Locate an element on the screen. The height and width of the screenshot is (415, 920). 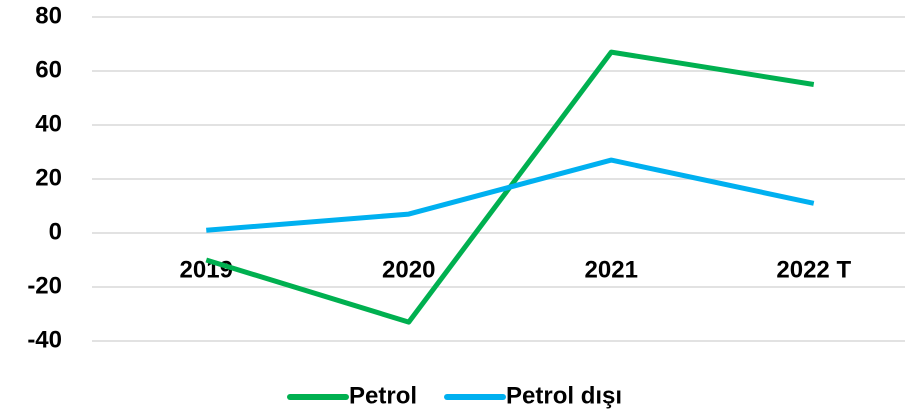
legend-label: Petrol dışı is located at coordinates (564, 395).